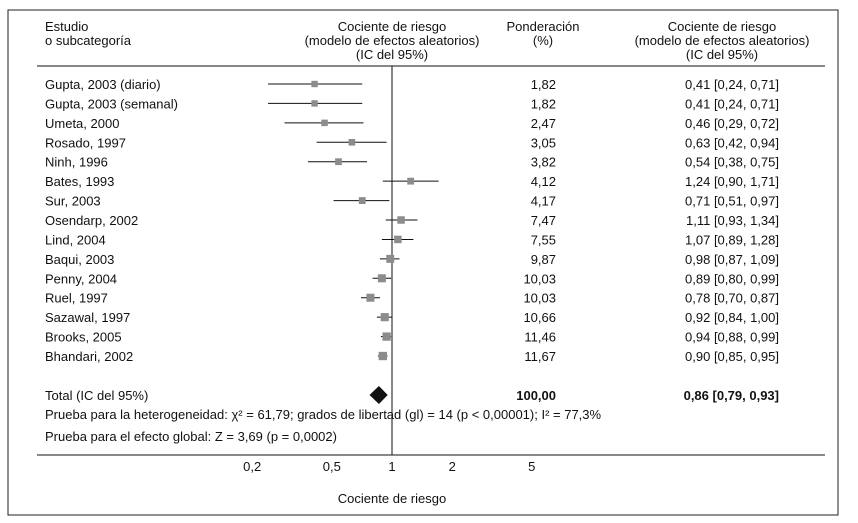 Image resolution: width=858 pixels, height=523 pixels. I want to click on study-ci: 0,71 [0,51, 0,97], so click(732, 201).